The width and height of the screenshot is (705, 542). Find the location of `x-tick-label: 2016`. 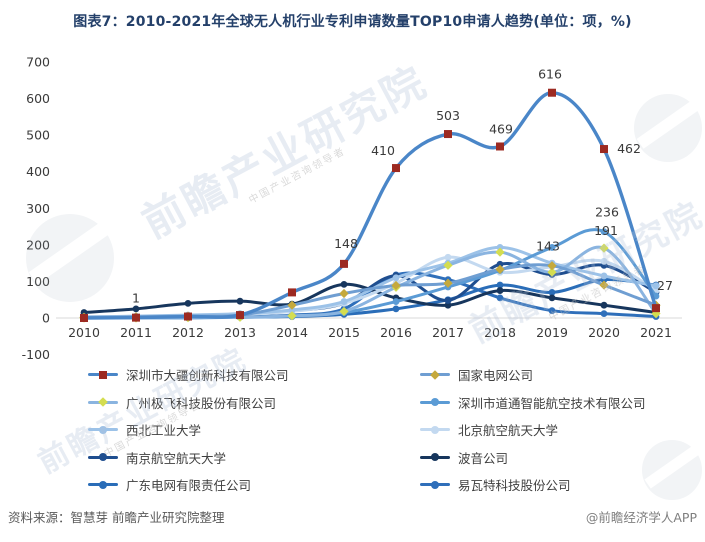

x-tick-label: 2016 is located at coordinates (396, 332).